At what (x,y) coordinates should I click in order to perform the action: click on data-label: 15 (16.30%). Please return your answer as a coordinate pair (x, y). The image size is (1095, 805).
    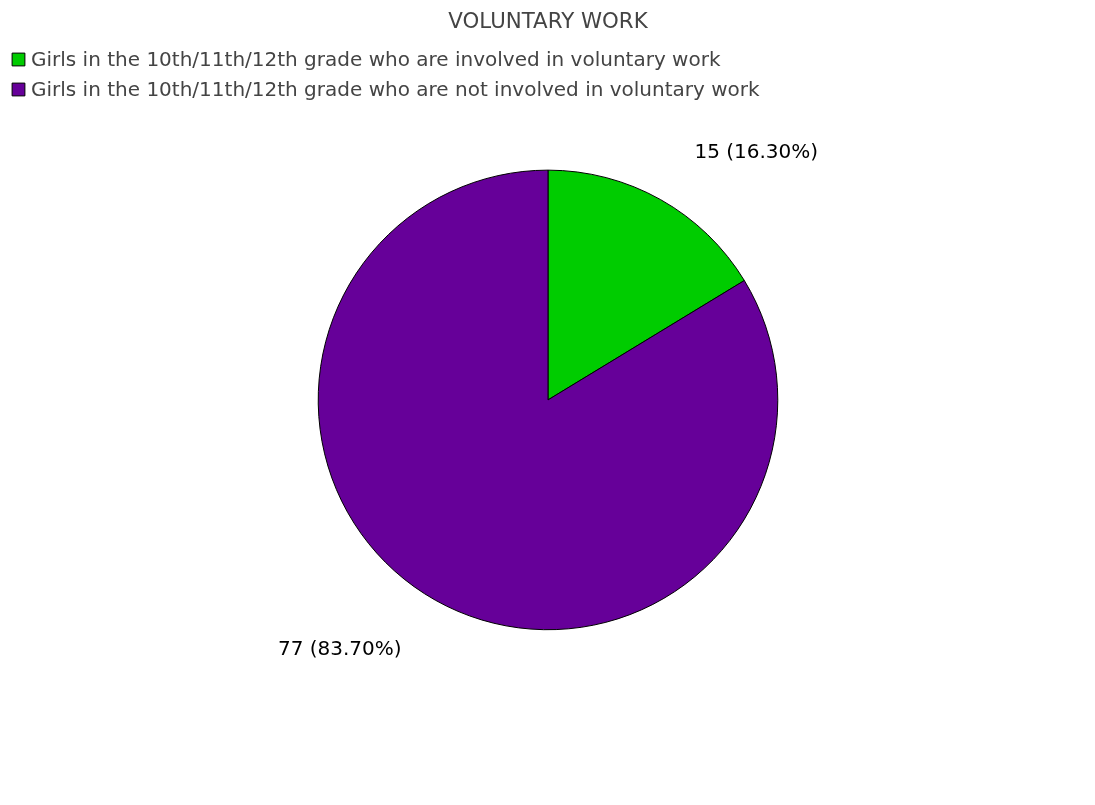
    Looking at the image, I should click on (756, 151).